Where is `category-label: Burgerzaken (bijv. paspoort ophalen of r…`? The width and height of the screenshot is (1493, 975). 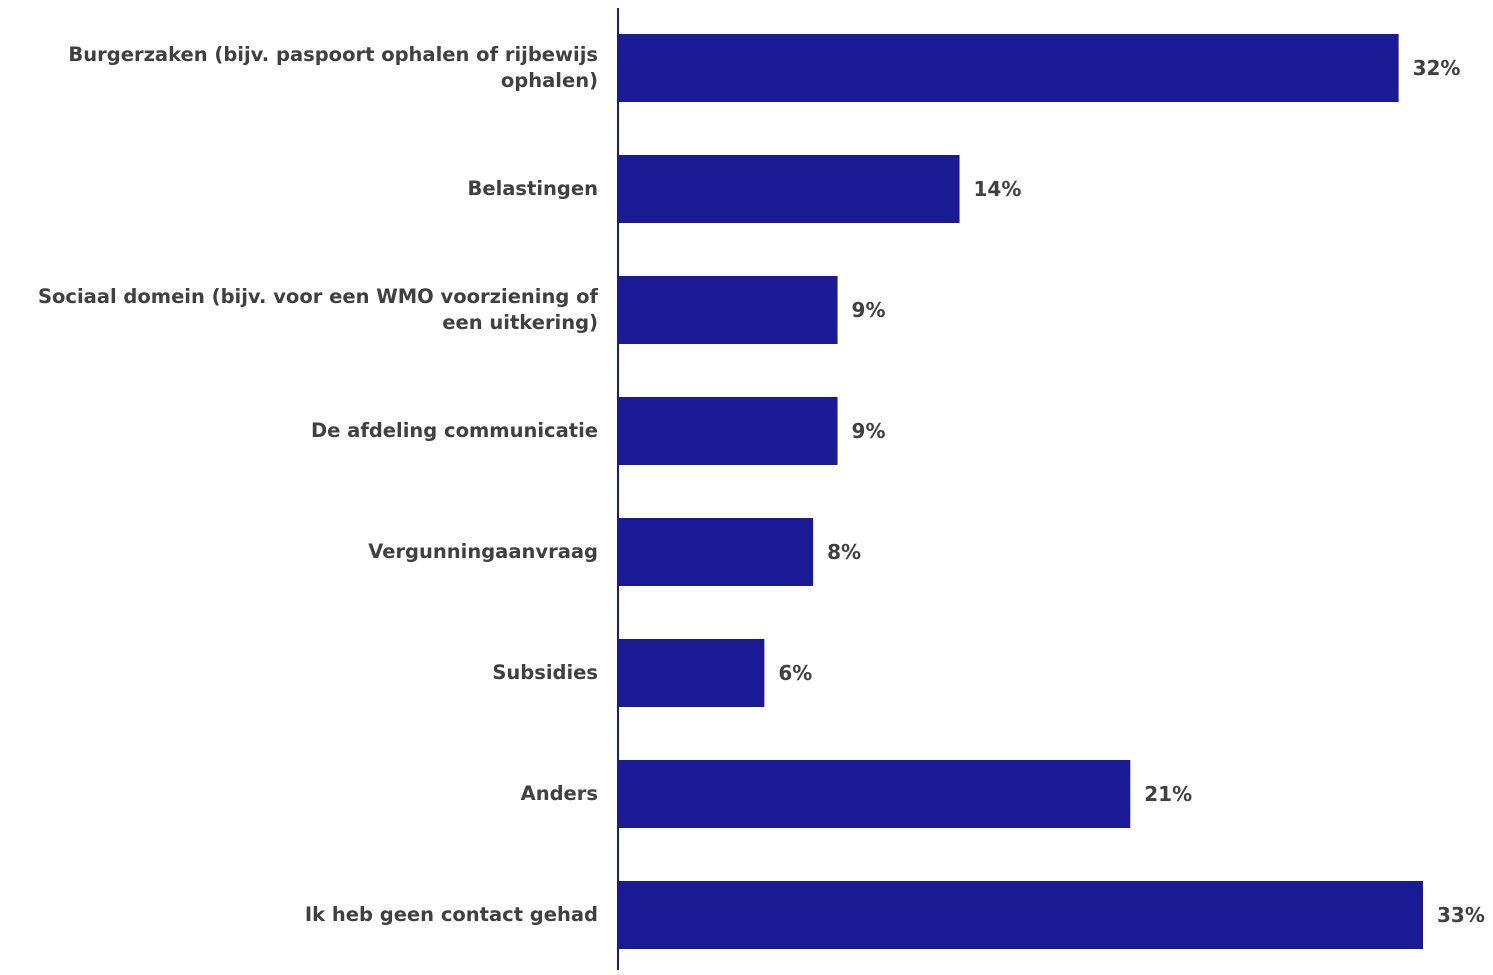
category-label: Burgerzaken (bijv. paspoort ophalen of r… is located at coordinates (333, 67).